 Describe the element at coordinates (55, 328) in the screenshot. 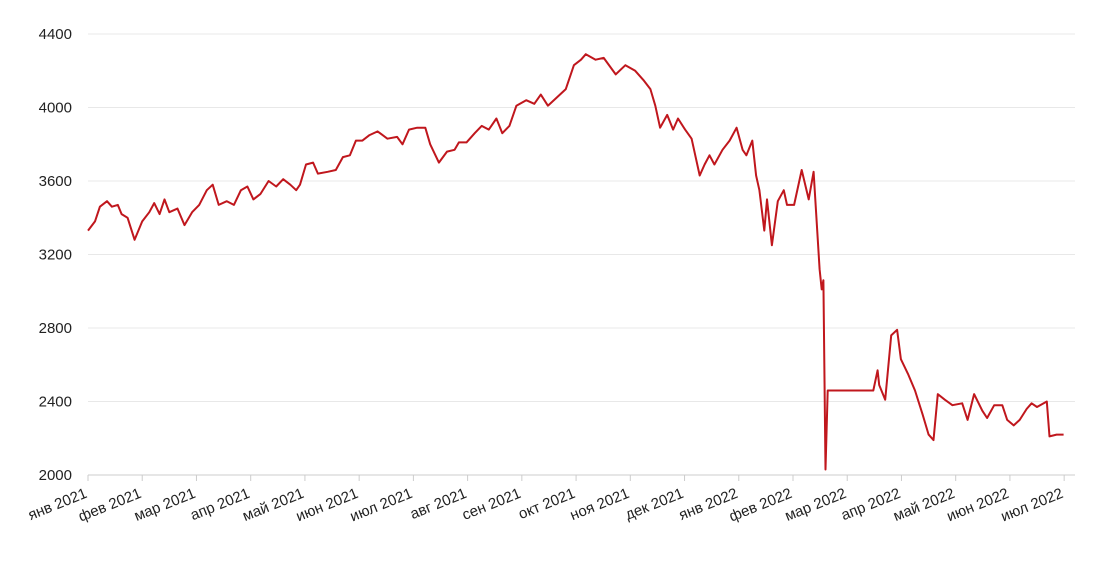

I see `y-tick-label: 2800` at that location.